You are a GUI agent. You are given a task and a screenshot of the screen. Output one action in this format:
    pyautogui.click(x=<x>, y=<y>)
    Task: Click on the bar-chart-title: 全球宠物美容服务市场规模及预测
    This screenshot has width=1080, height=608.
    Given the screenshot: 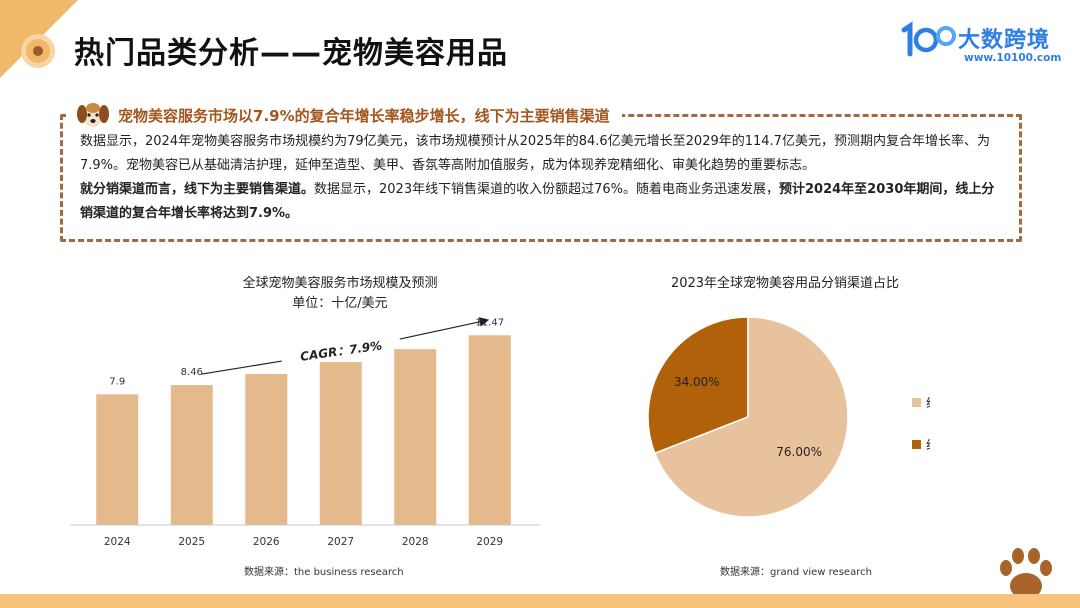 What is the action you would take?
    pyautogui.click(x=340, y=283)
    